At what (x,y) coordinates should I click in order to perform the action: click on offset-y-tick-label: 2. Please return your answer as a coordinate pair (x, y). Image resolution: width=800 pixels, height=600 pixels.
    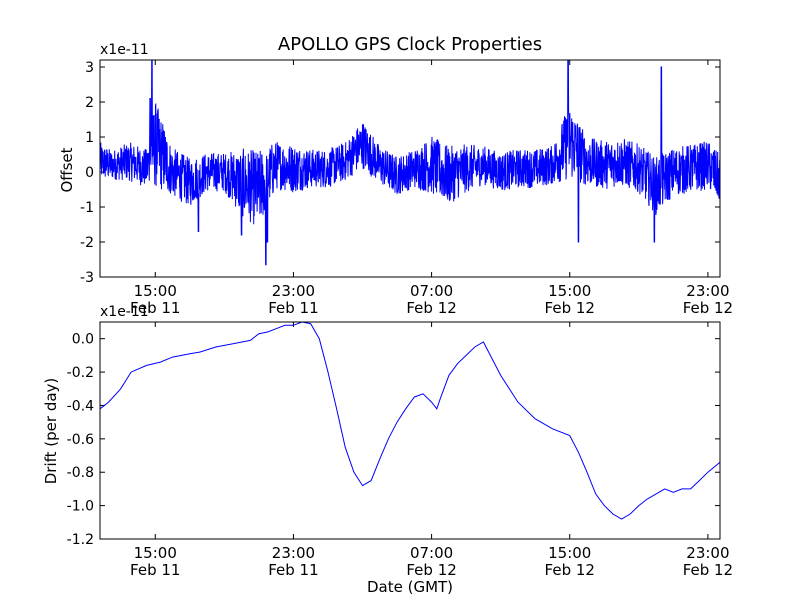
    Looking at the image, I should click on (89, 103).